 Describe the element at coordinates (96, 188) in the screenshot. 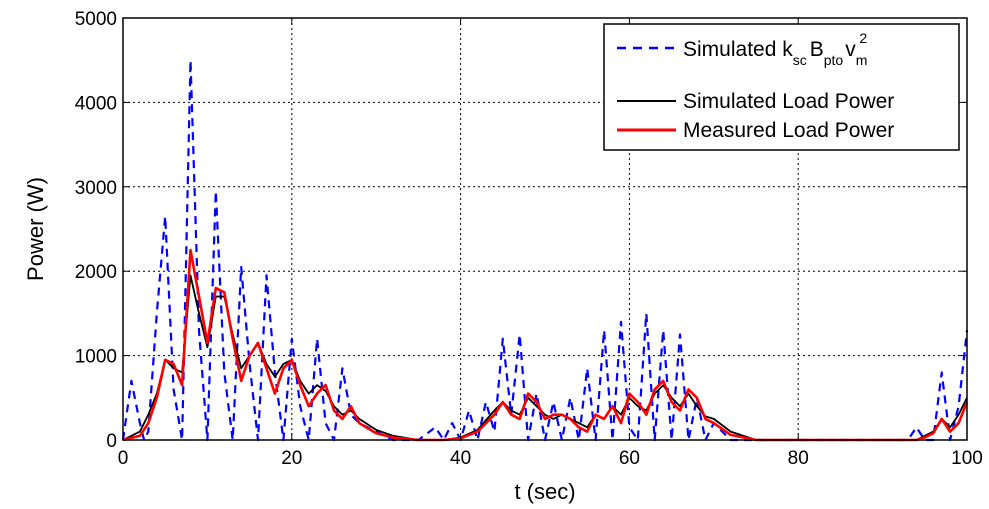

I see `y-tick-label: 3000` at that location.